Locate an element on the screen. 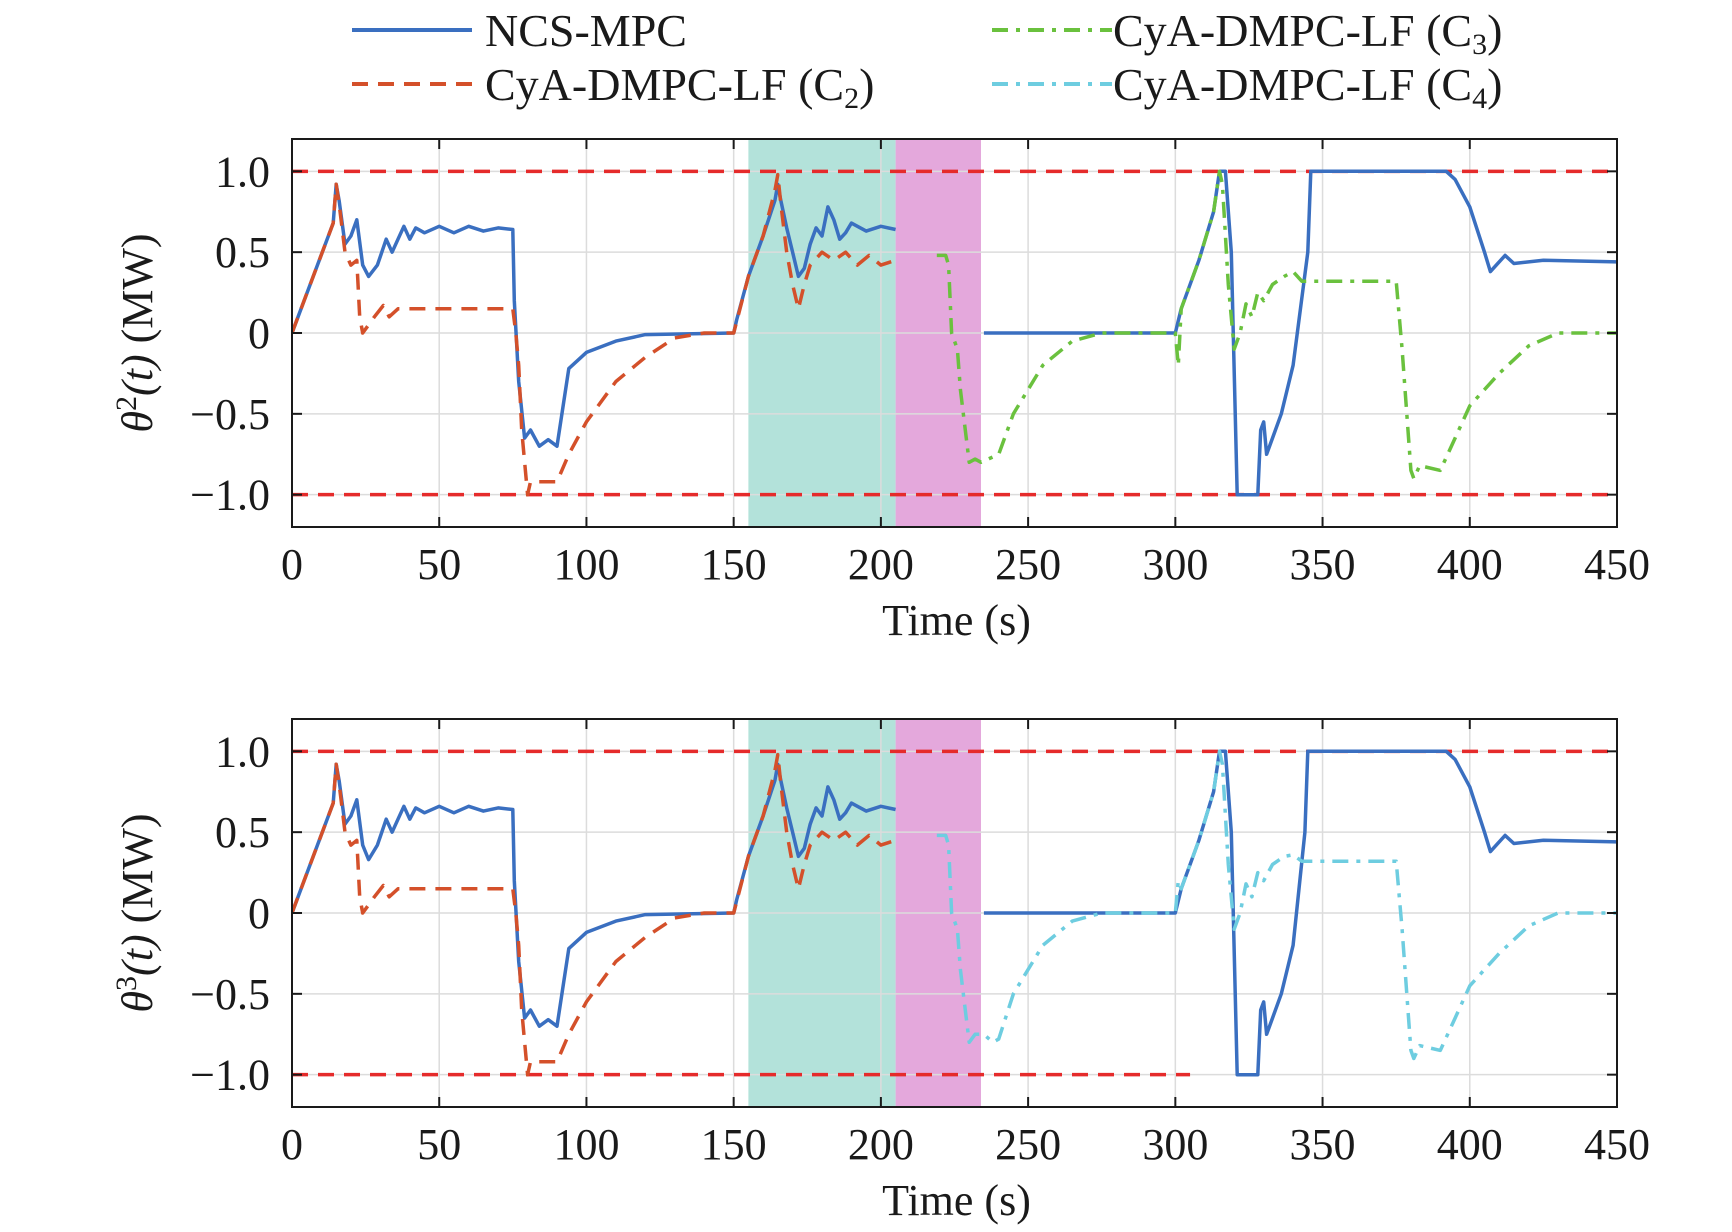 The width and height of the screenshot is (1732, 1232). y-axis-label: θ2(t) (MW) is located at coordinates (136, 332).